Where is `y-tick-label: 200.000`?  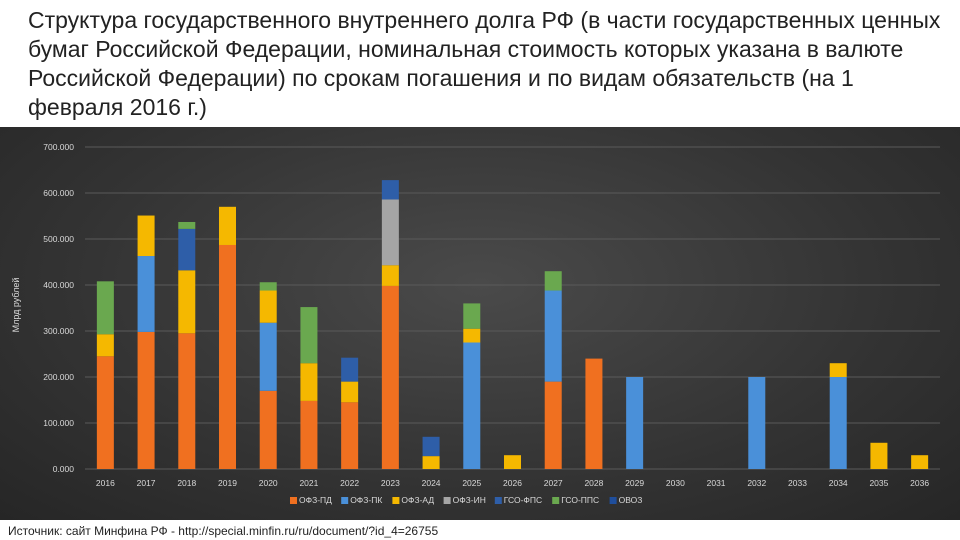 y-tick-label: 200.000 is located at coordinates (58, 377).